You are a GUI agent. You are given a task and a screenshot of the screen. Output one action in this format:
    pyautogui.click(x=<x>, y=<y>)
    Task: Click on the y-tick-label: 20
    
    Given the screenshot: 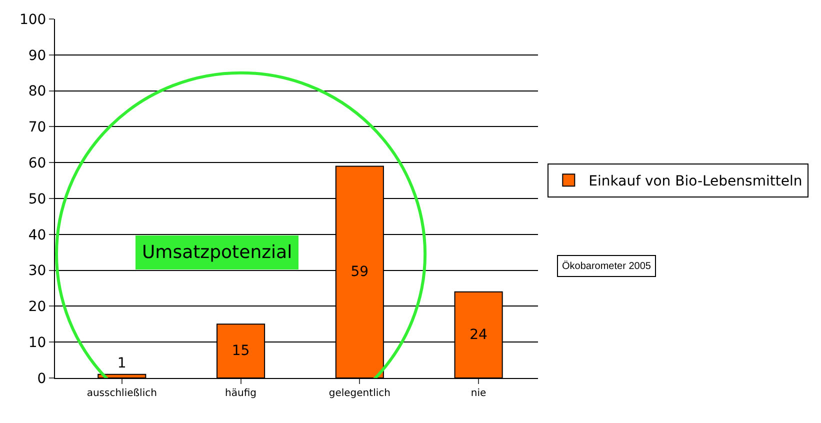 What is the action you would take?
    pyautogui.click(x=37, y=307)
    